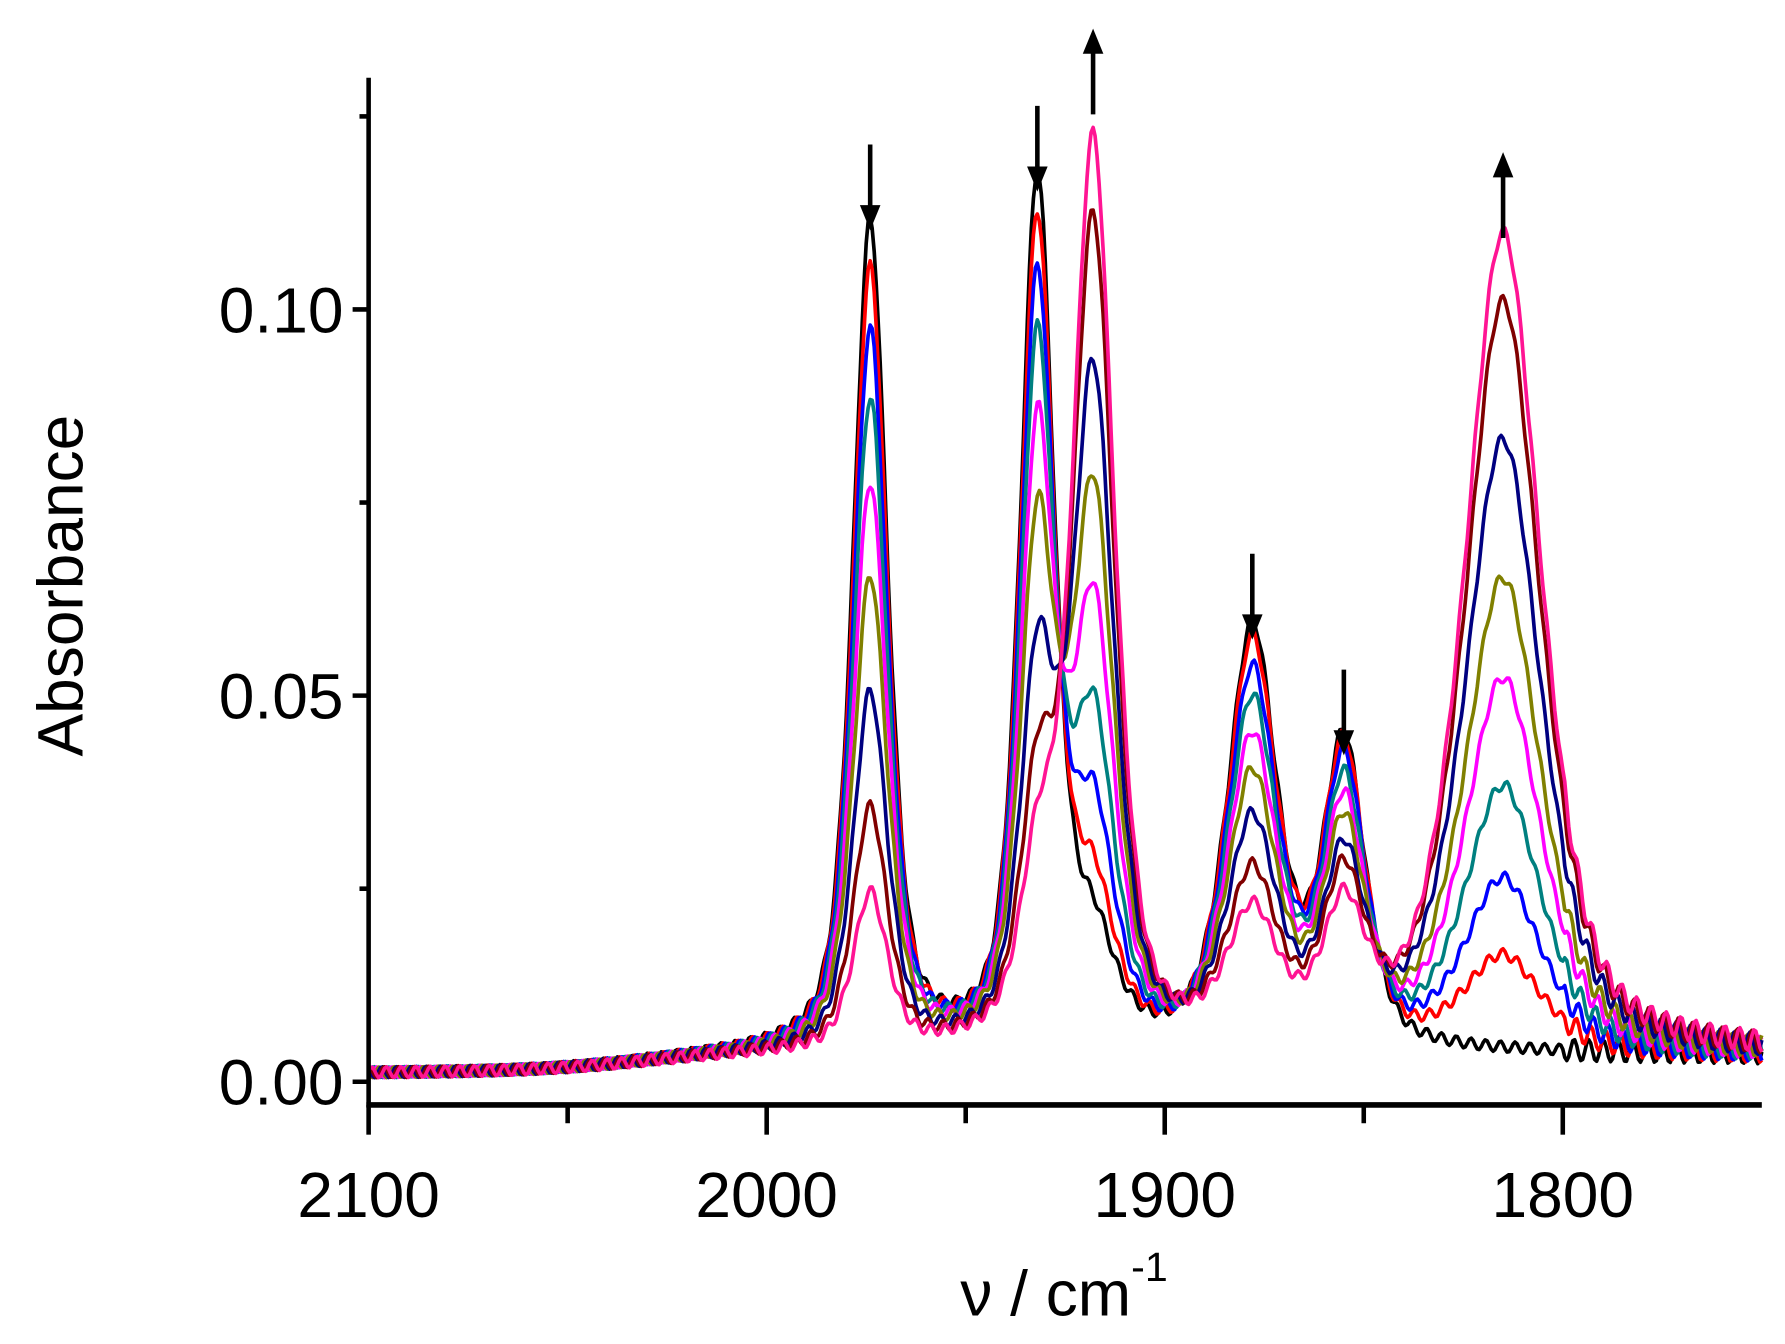 The width and height of the screenshot is (1785, 1344). I want to click on x-tick-label: 2000, so click(766, 1195).